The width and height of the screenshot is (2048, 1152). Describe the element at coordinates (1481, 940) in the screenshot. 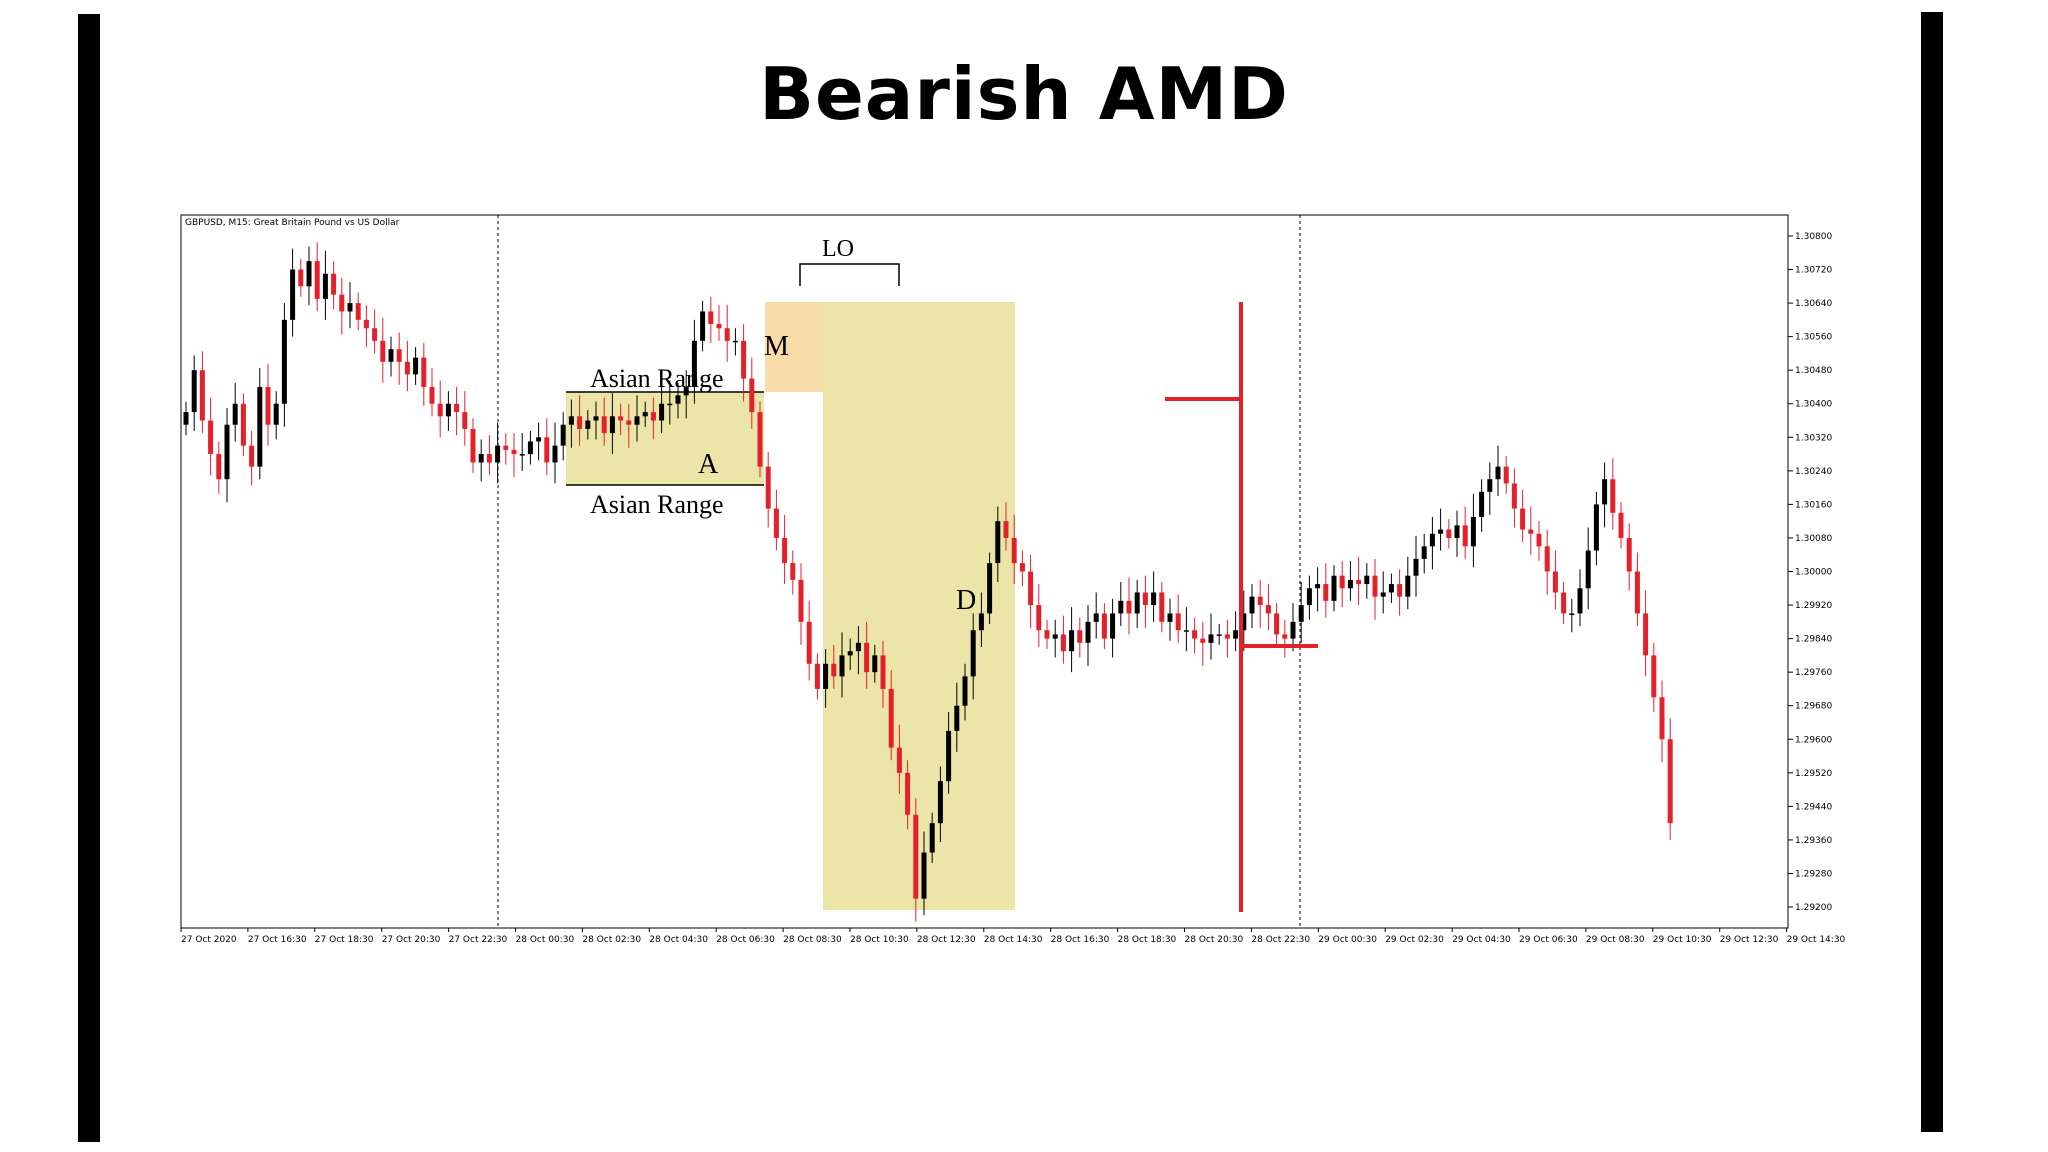

I see `x-tick-label: 29 Oct 04:30` at that location.